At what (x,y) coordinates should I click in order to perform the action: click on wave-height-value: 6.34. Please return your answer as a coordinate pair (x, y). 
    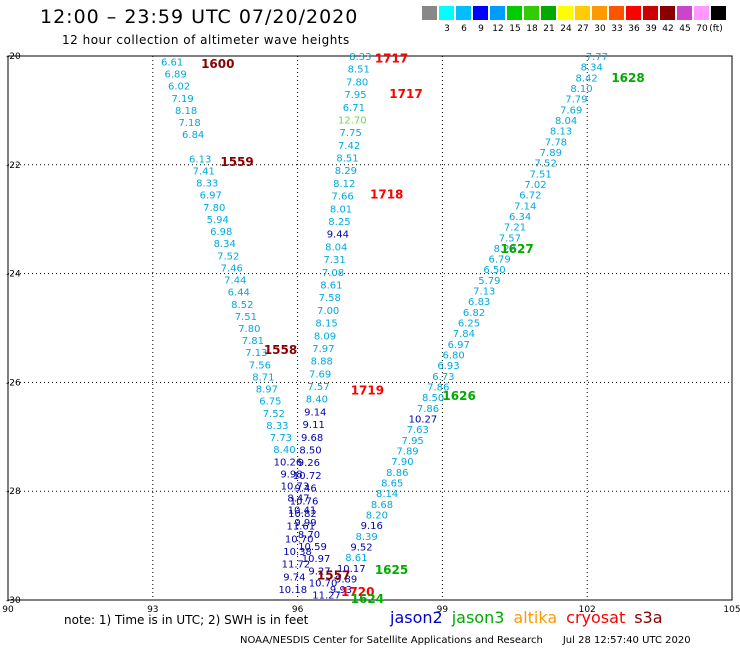
    Looking at the image, I should click on (520, 217).